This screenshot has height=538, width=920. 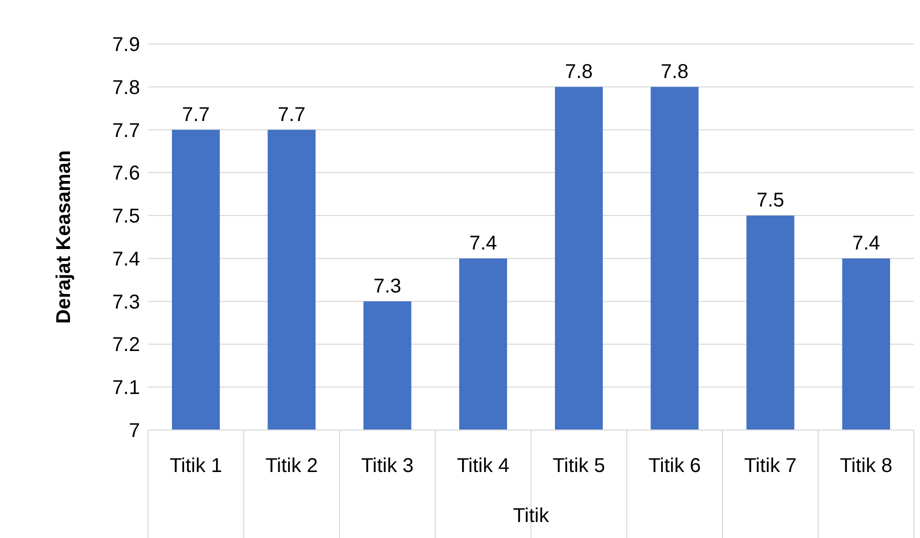 I want to click on x-tick-label: Titik 1, so click(x=196, y=466).